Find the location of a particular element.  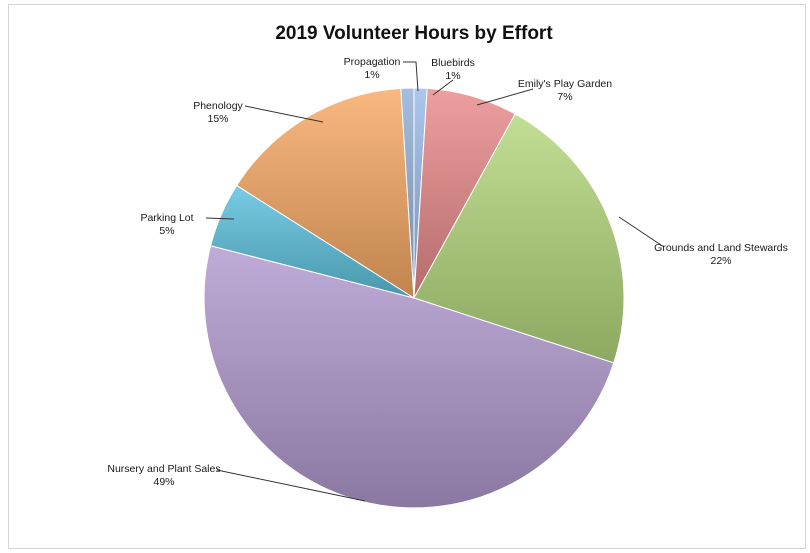

slice-label-grounds-and-land-stewards: Grounds and Land Stewards is located at coordinates (721, 248).